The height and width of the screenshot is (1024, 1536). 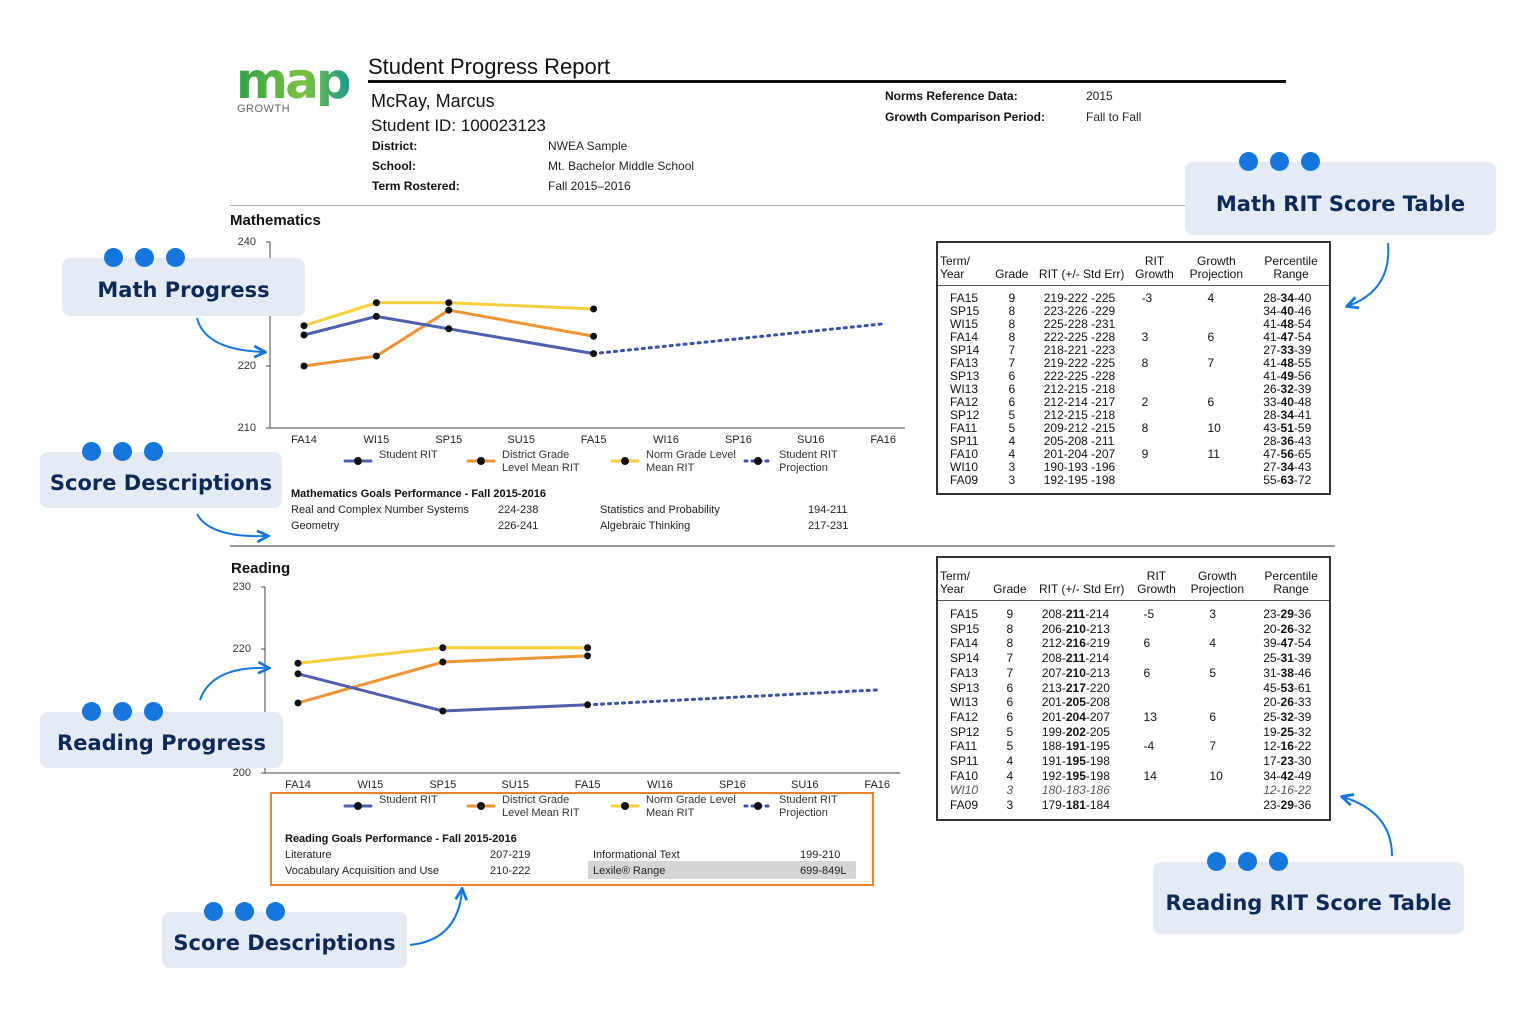 What do you see at coordinates (1287, 480) in the screenshot?
I see `percentile-part: 63` at bounding box center [1287, 480].